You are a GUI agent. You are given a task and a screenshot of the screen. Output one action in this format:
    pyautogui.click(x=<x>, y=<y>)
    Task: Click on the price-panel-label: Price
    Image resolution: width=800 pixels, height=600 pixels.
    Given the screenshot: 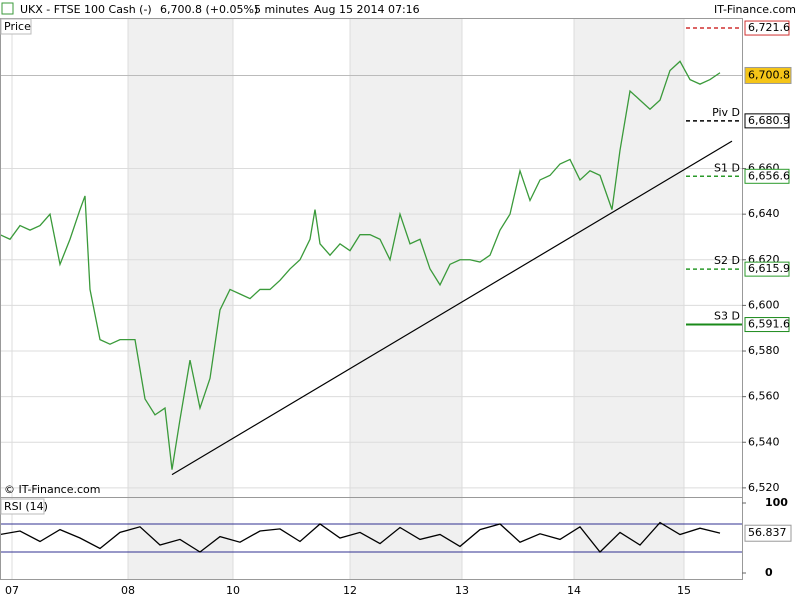 What is the action you would take?
    pyautogui.click(x=17, y=26)
    